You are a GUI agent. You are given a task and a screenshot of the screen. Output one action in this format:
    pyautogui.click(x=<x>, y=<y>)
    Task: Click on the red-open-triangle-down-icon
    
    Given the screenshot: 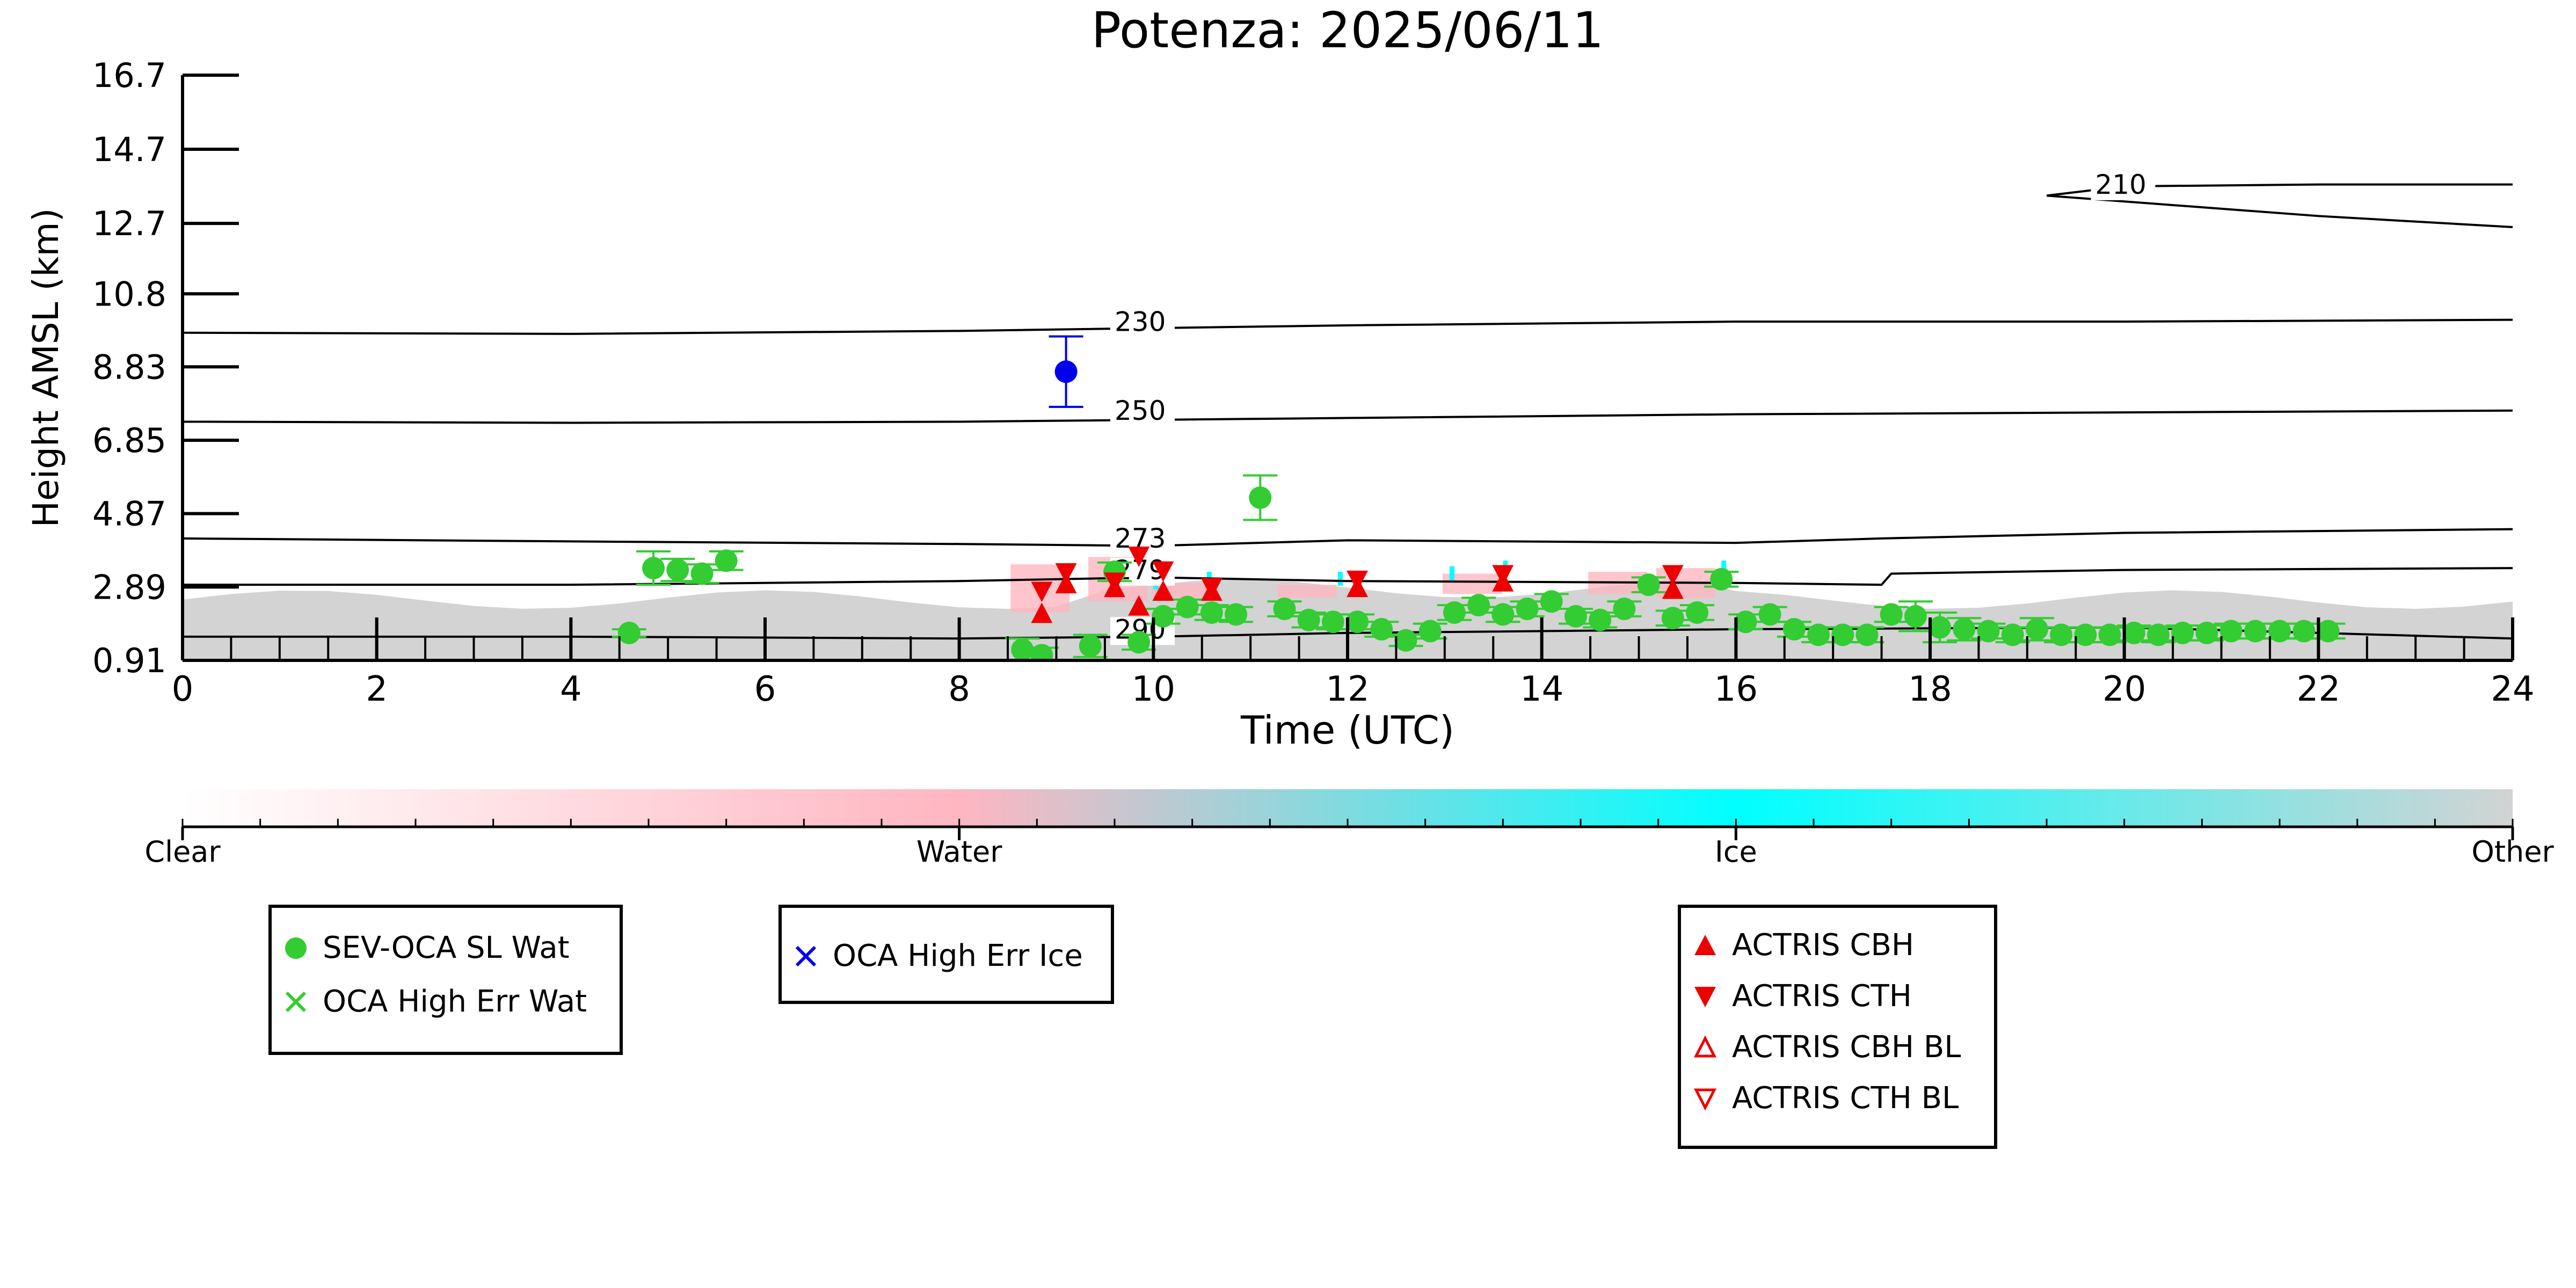 What is the action you would take?
    pyautogui.click(x=1705, y=1099)
    